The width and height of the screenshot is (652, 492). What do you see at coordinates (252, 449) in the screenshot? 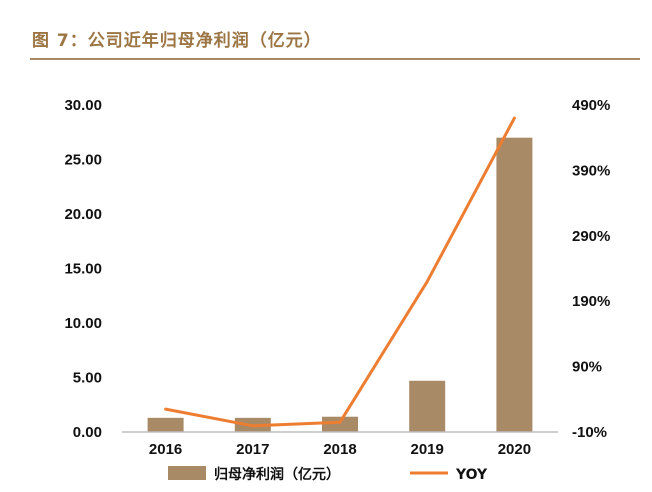
I see `x-tick-label: 2017` at bounding box center [252, 449].